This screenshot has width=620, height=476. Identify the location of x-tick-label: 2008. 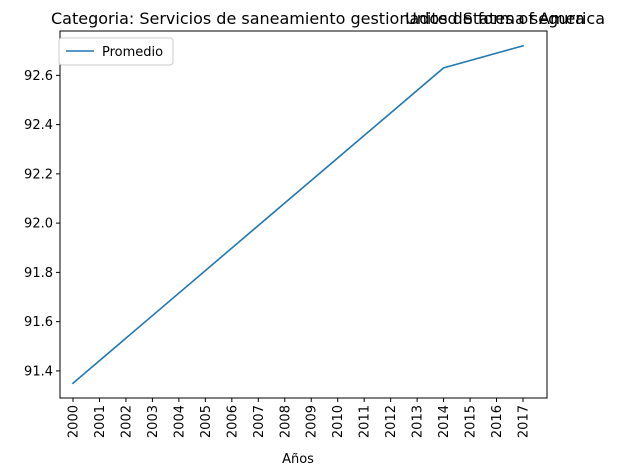
(285, 421).